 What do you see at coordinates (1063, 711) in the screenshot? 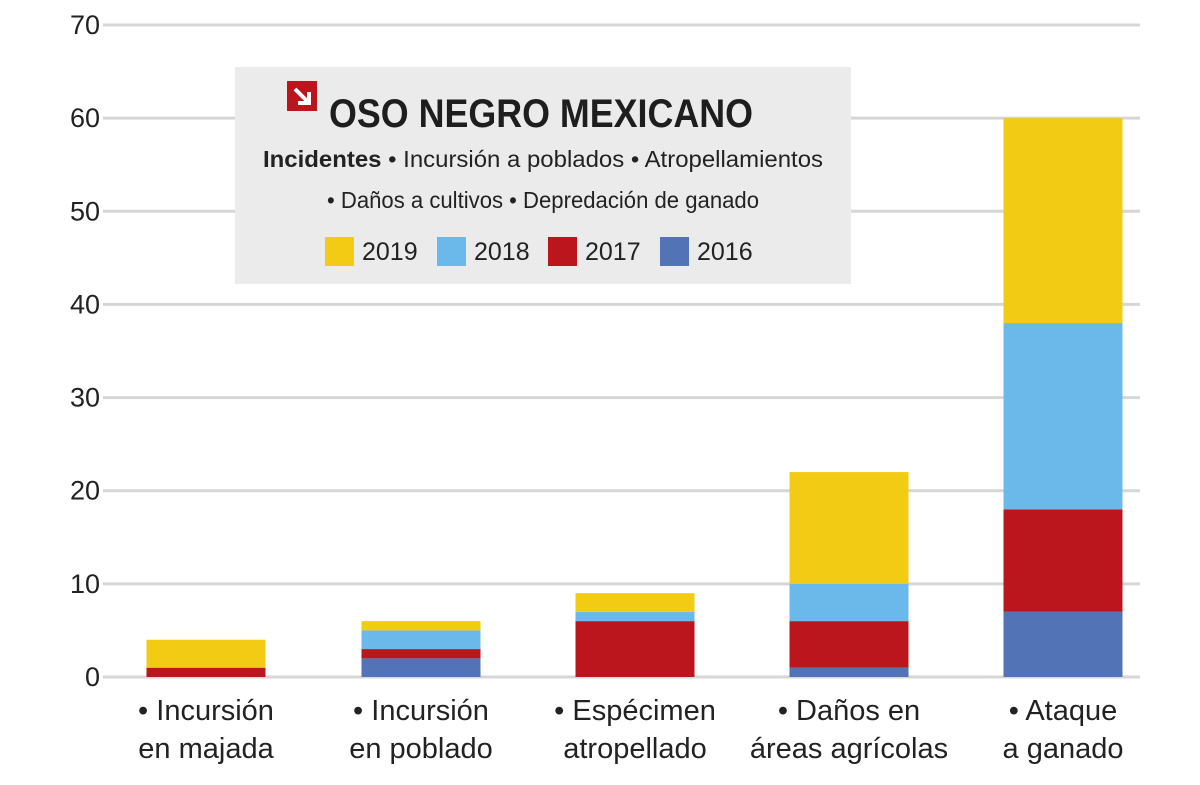
I see `x-category-label: • Ataque` at bounding box center [1063, 711].